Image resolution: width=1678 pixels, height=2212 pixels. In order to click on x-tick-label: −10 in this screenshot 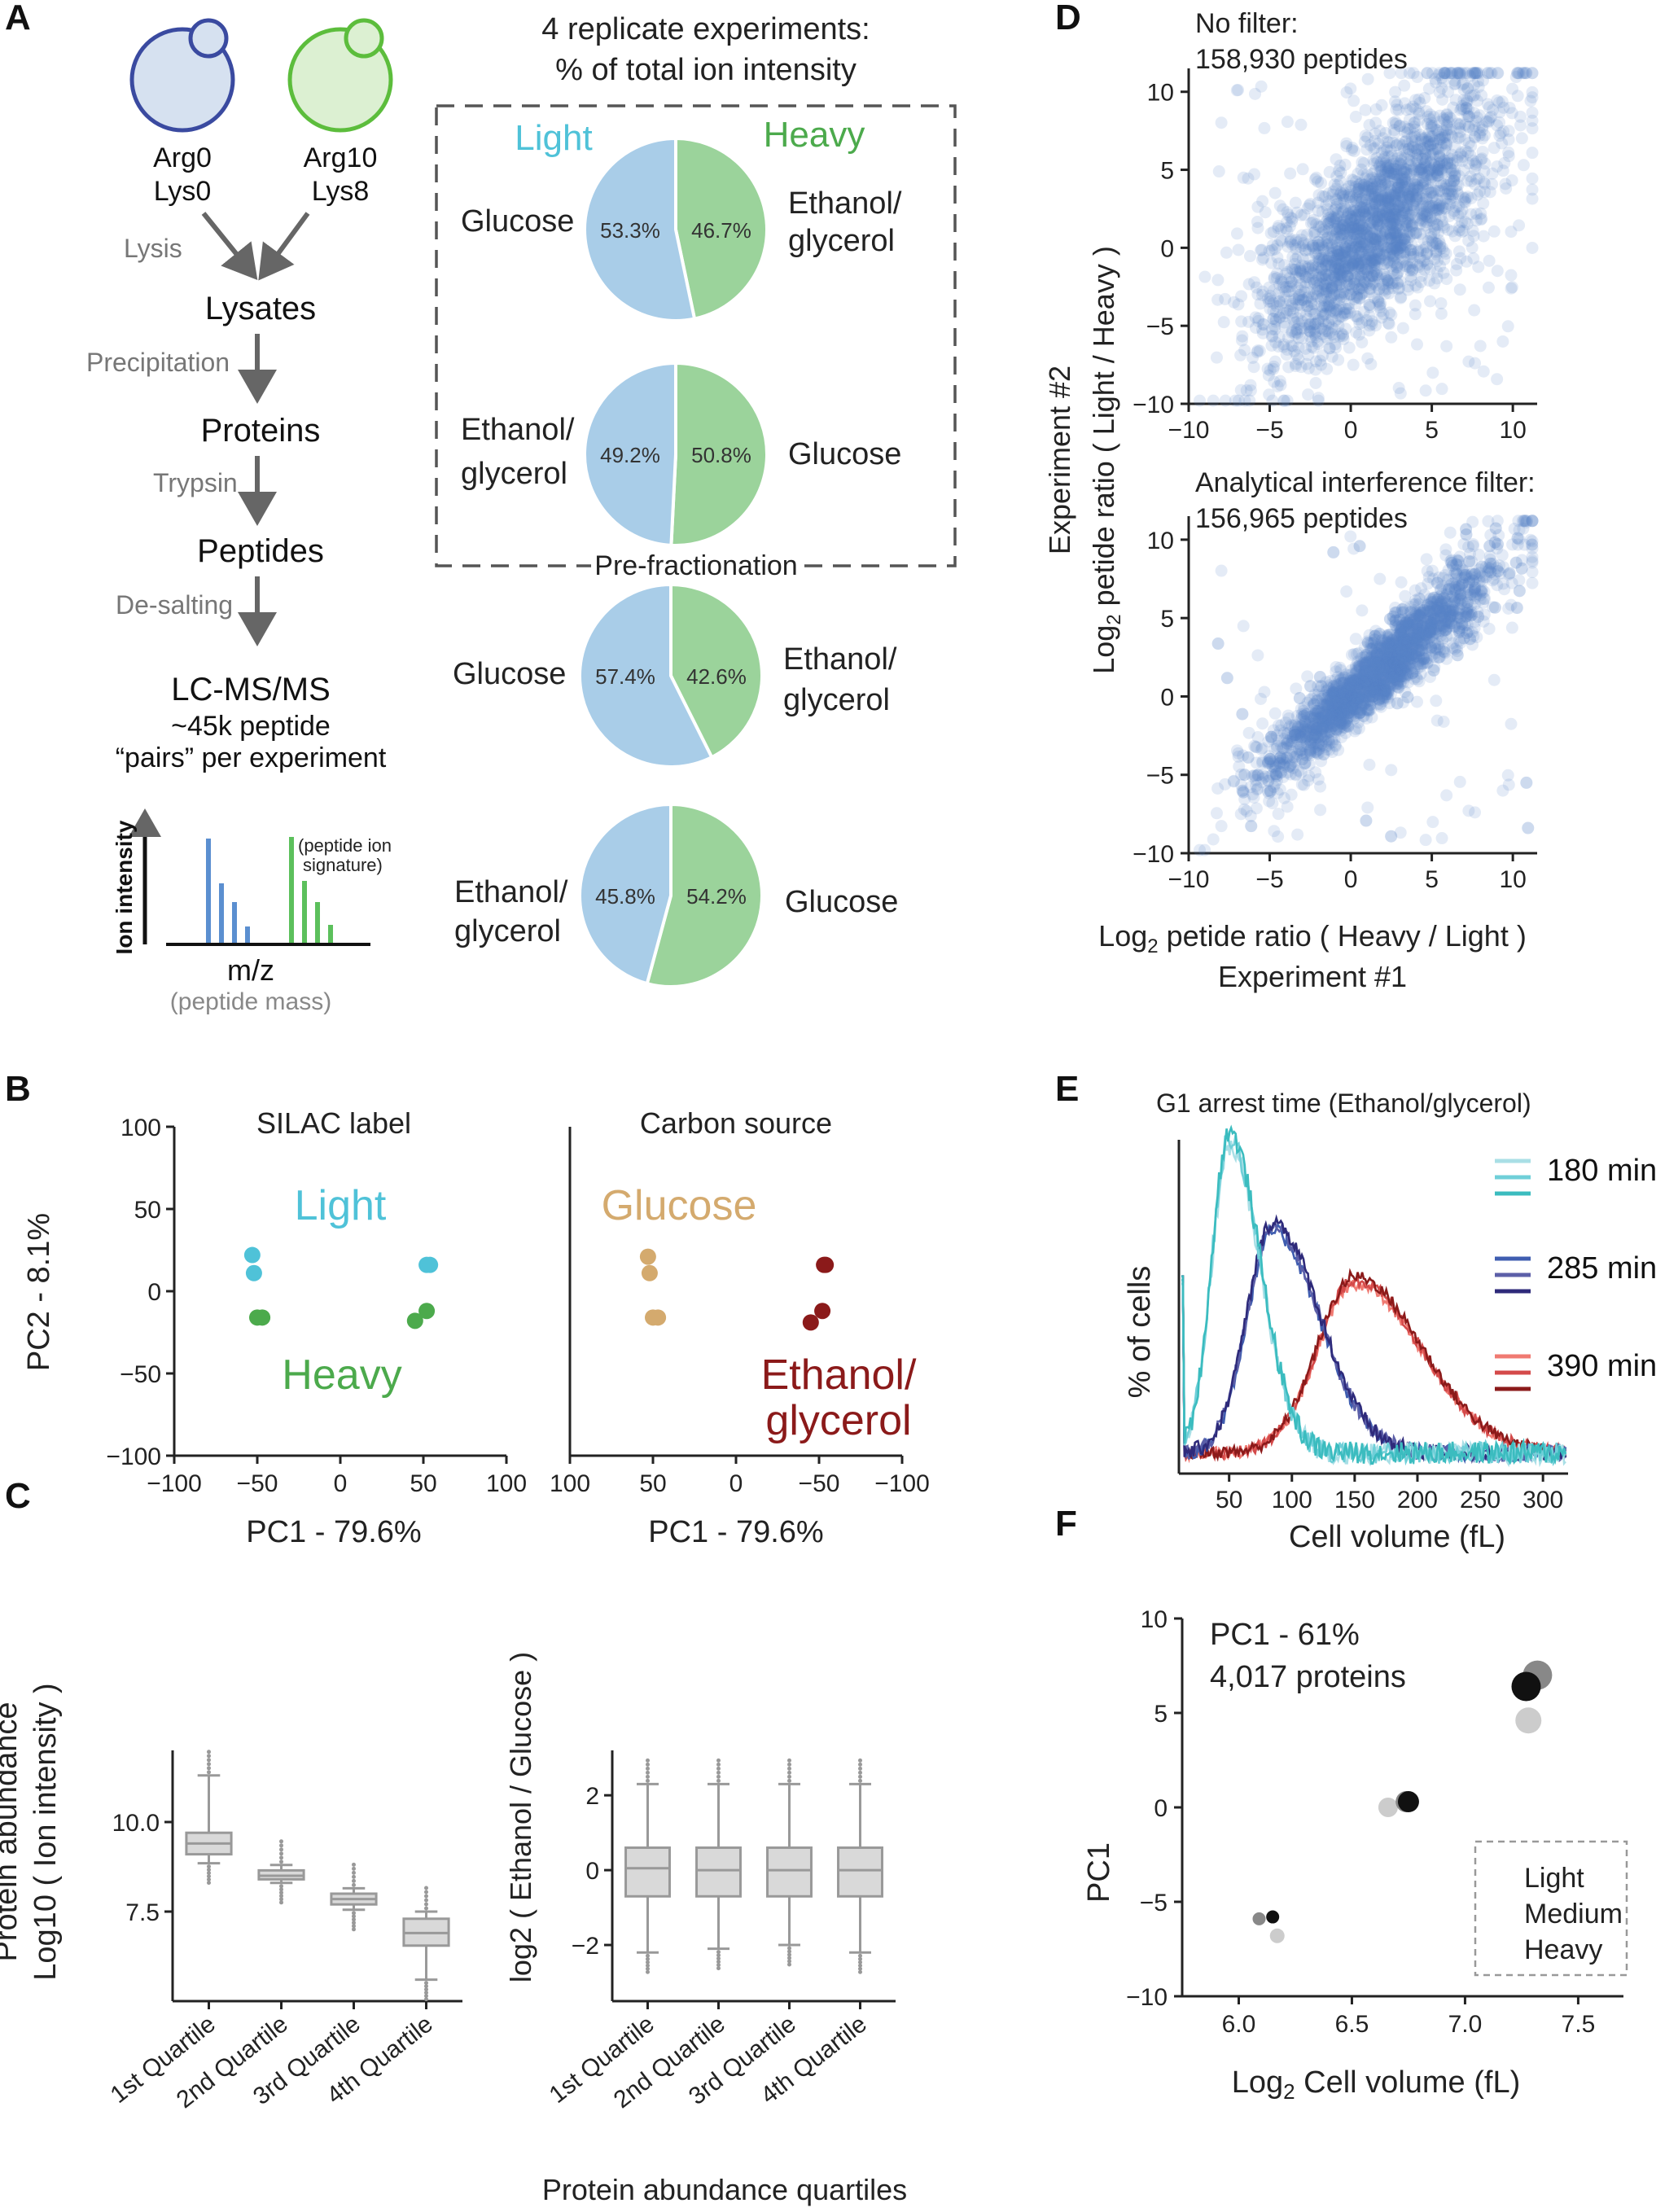, I will do `click(1189, 430)`.